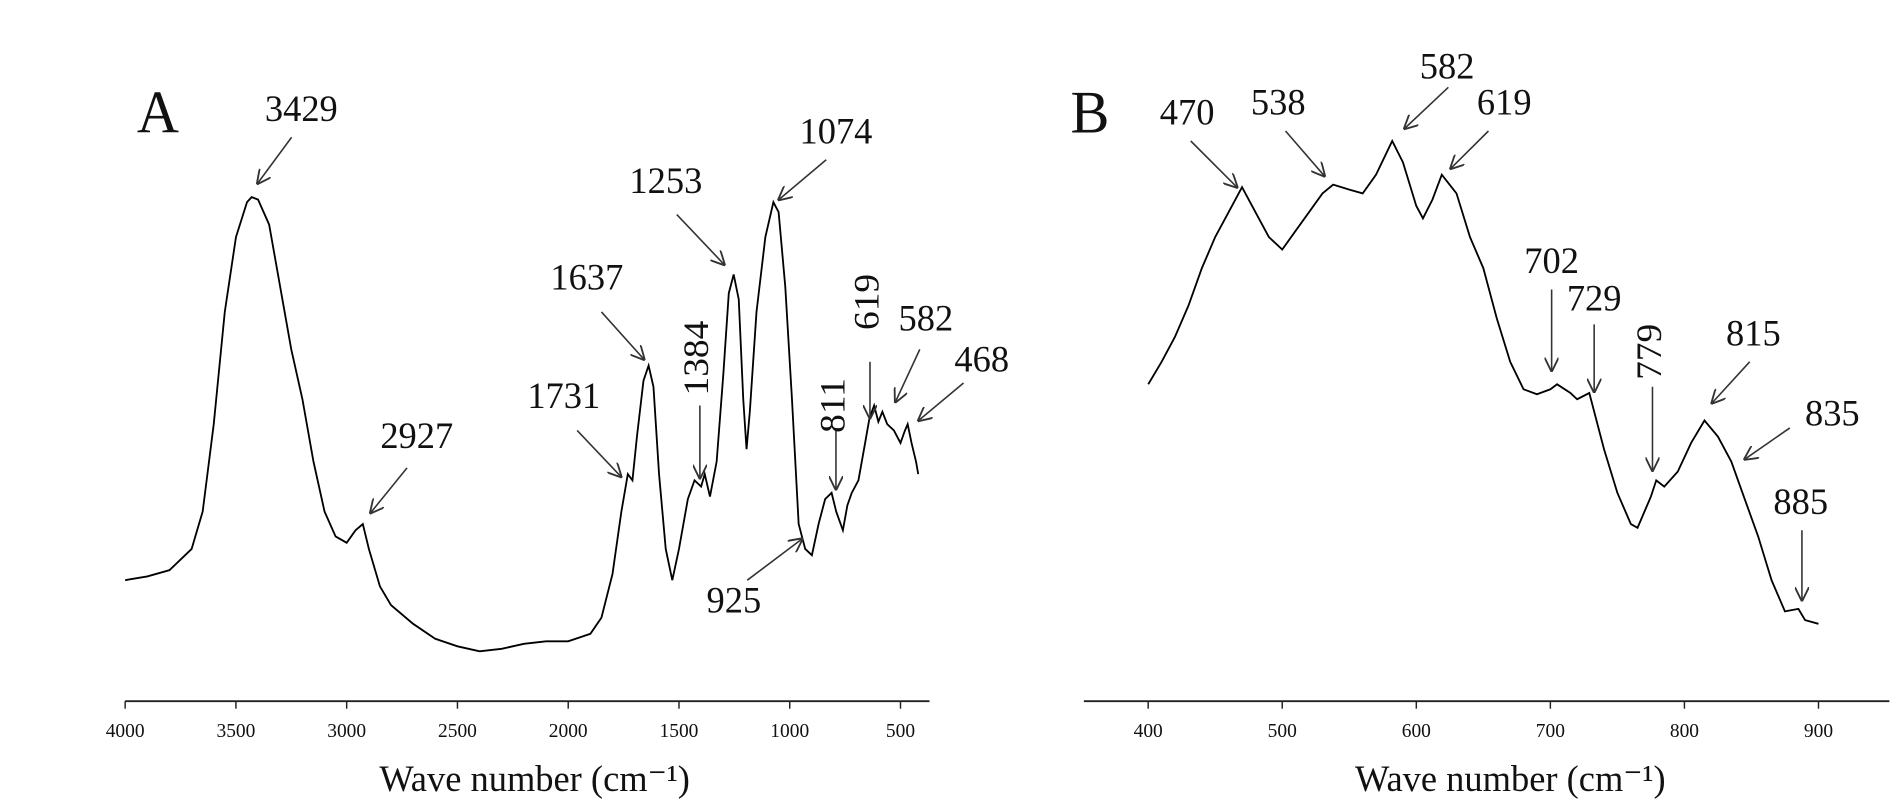 Image resolution: width=1904 pixels, height=806 pixels. I want to click on annotation-label: 729, so click(1594, 298).